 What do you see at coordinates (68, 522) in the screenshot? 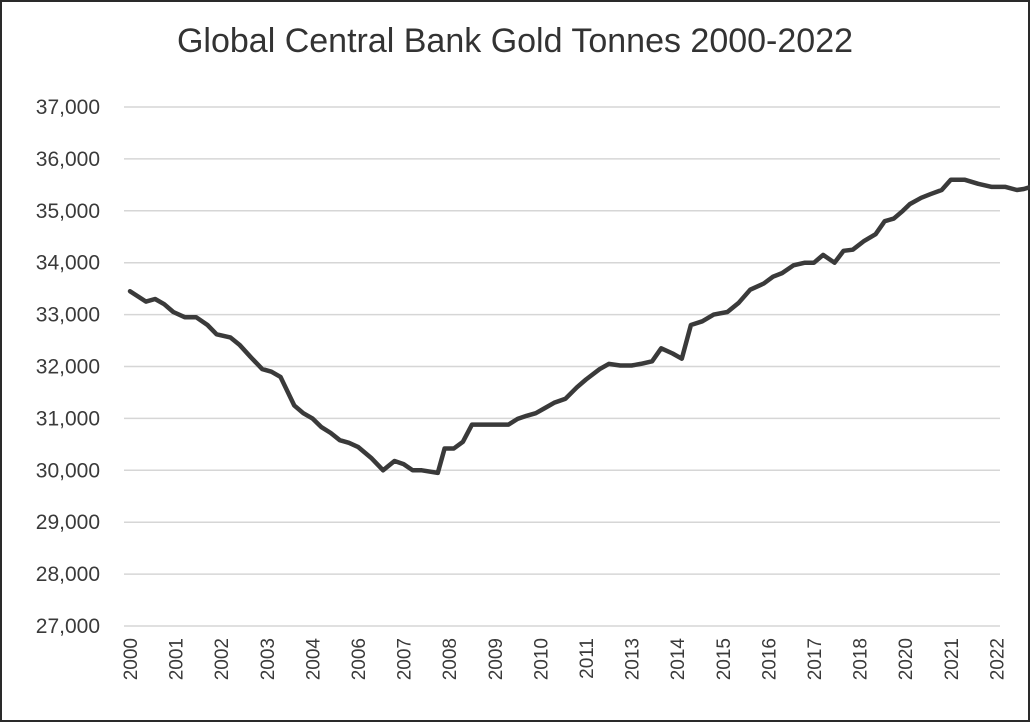
I see `y-tick-label: 29,000` at bounding box center [68, 522].